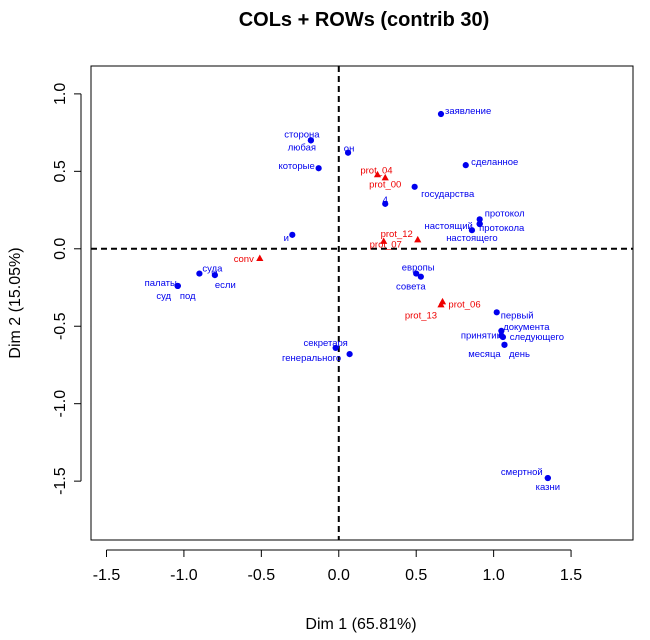 Image resolution: width=650 pixels, height=640 pixels. What do you see at coordinates (188, 296) in the screenshot?
I see `point-label: под` at bounding box center [188, 296].